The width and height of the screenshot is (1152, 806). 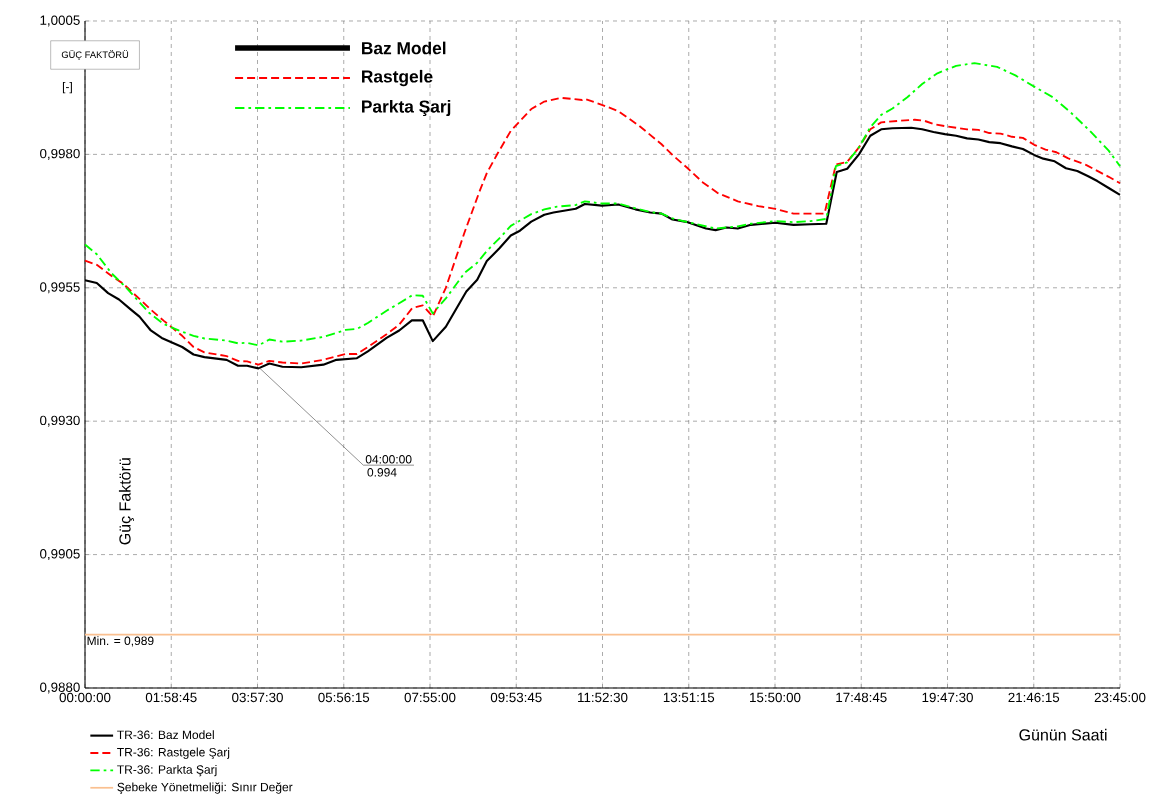 I want to click on x-tick-label: 07:55:00, so click(x=430, y=697).